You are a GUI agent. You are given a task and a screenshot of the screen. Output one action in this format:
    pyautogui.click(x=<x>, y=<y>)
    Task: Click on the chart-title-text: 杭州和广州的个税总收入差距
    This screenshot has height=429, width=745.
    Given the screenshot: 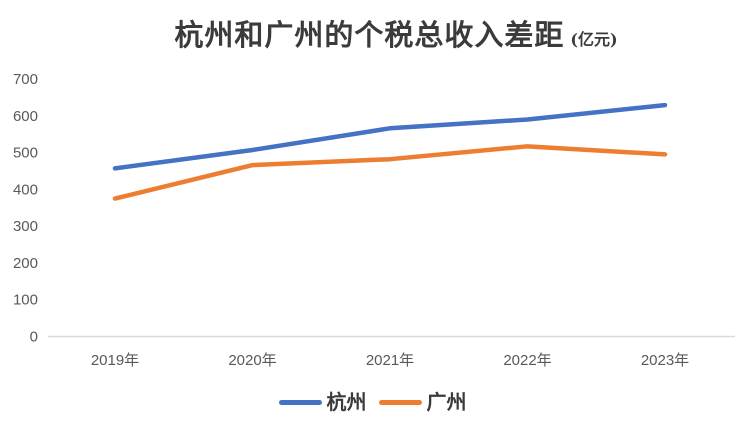 What is the action you would take?
    pyautogui.click(x=369, y=35)
    